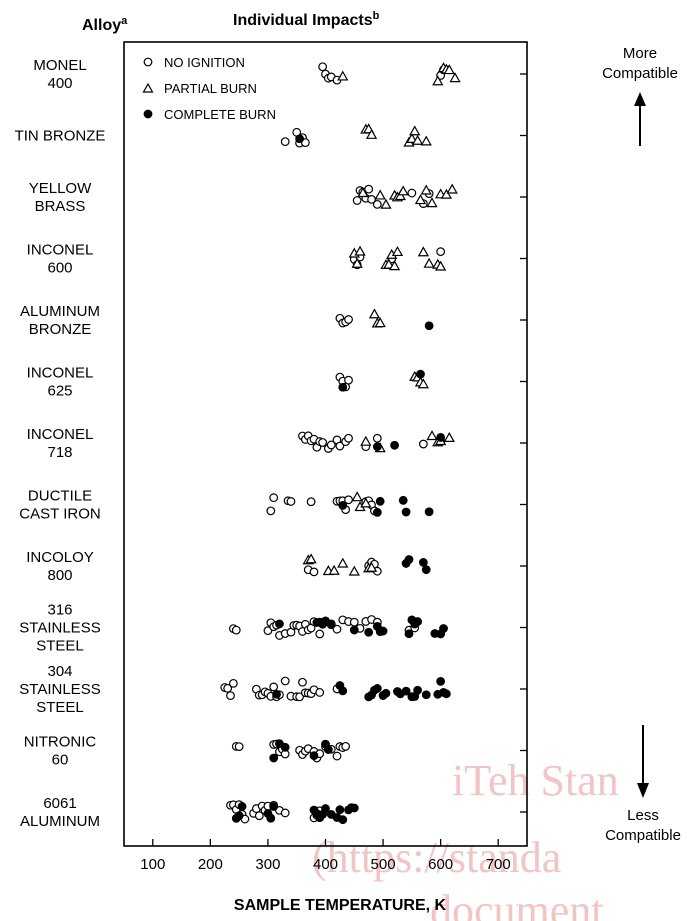 The image size is (687, 921). I want to click on watermark-line3: document, so click(517, 903).